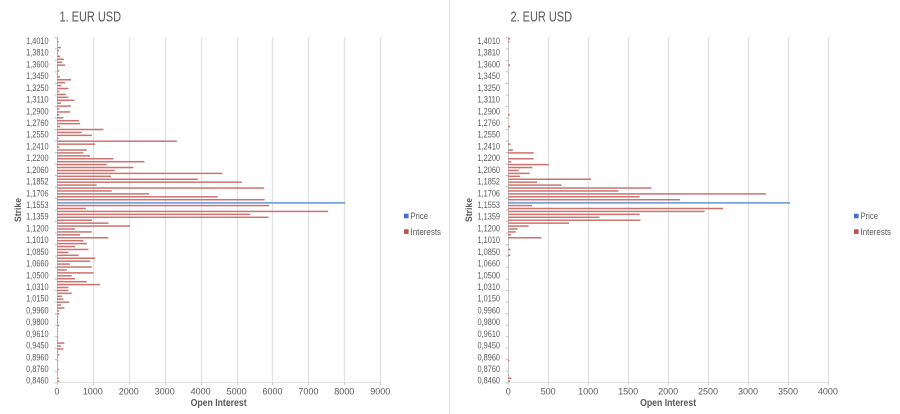 The image size is (900, 414). Describe the element at coordinates (344, 391) in the screenshot. I see `svg-text: 8000` at that location.